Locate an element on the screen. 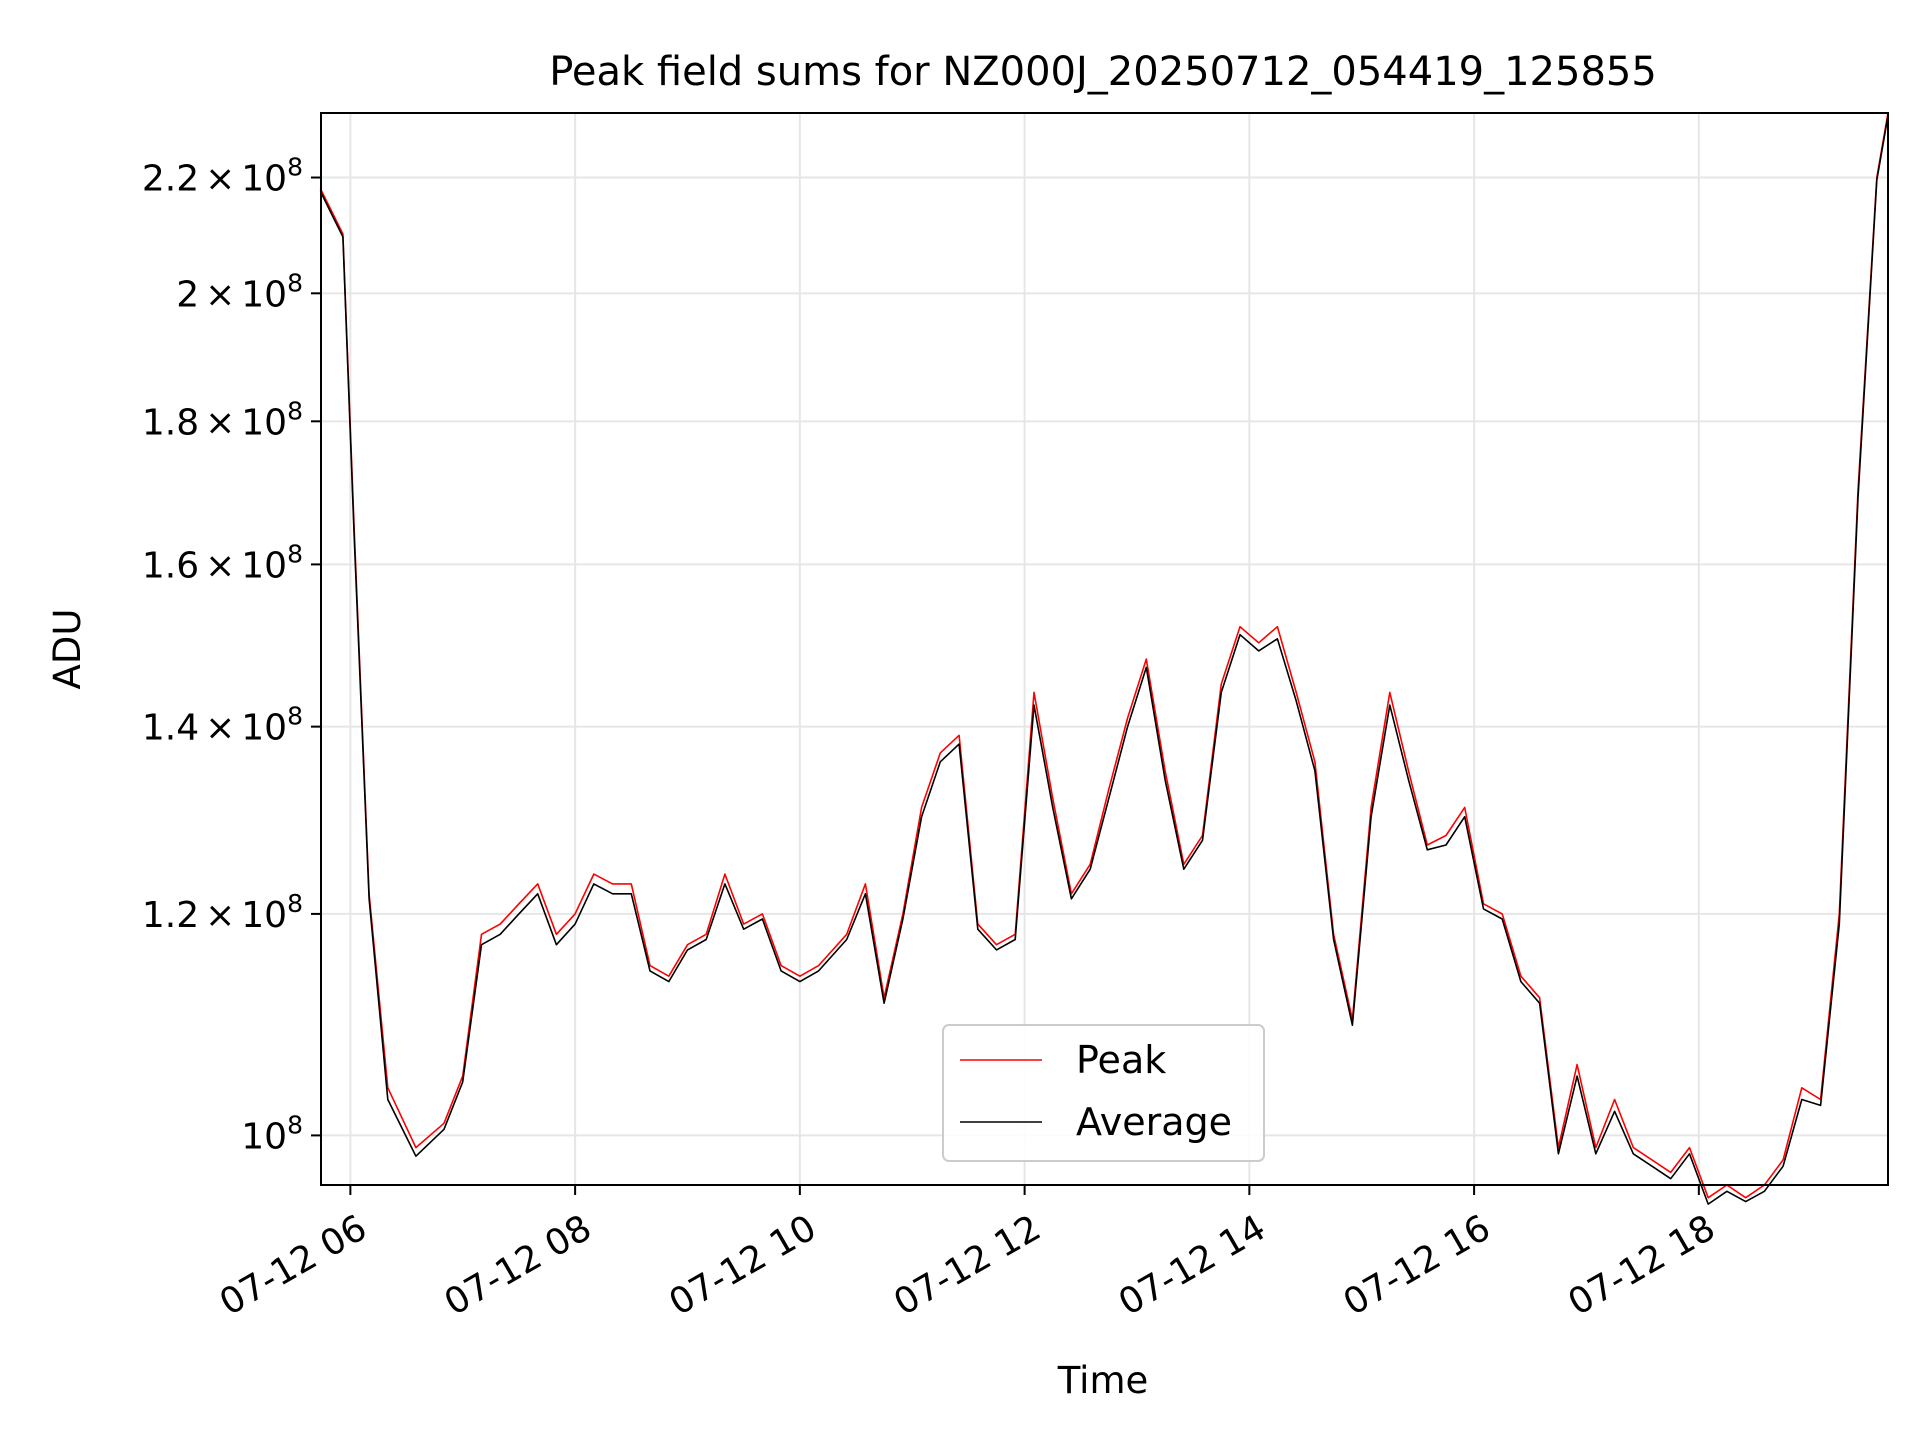 This screenshot has height=1440, width=1920. y-tick-label: 1.2 × 108 is located at coordinates (222, 912).